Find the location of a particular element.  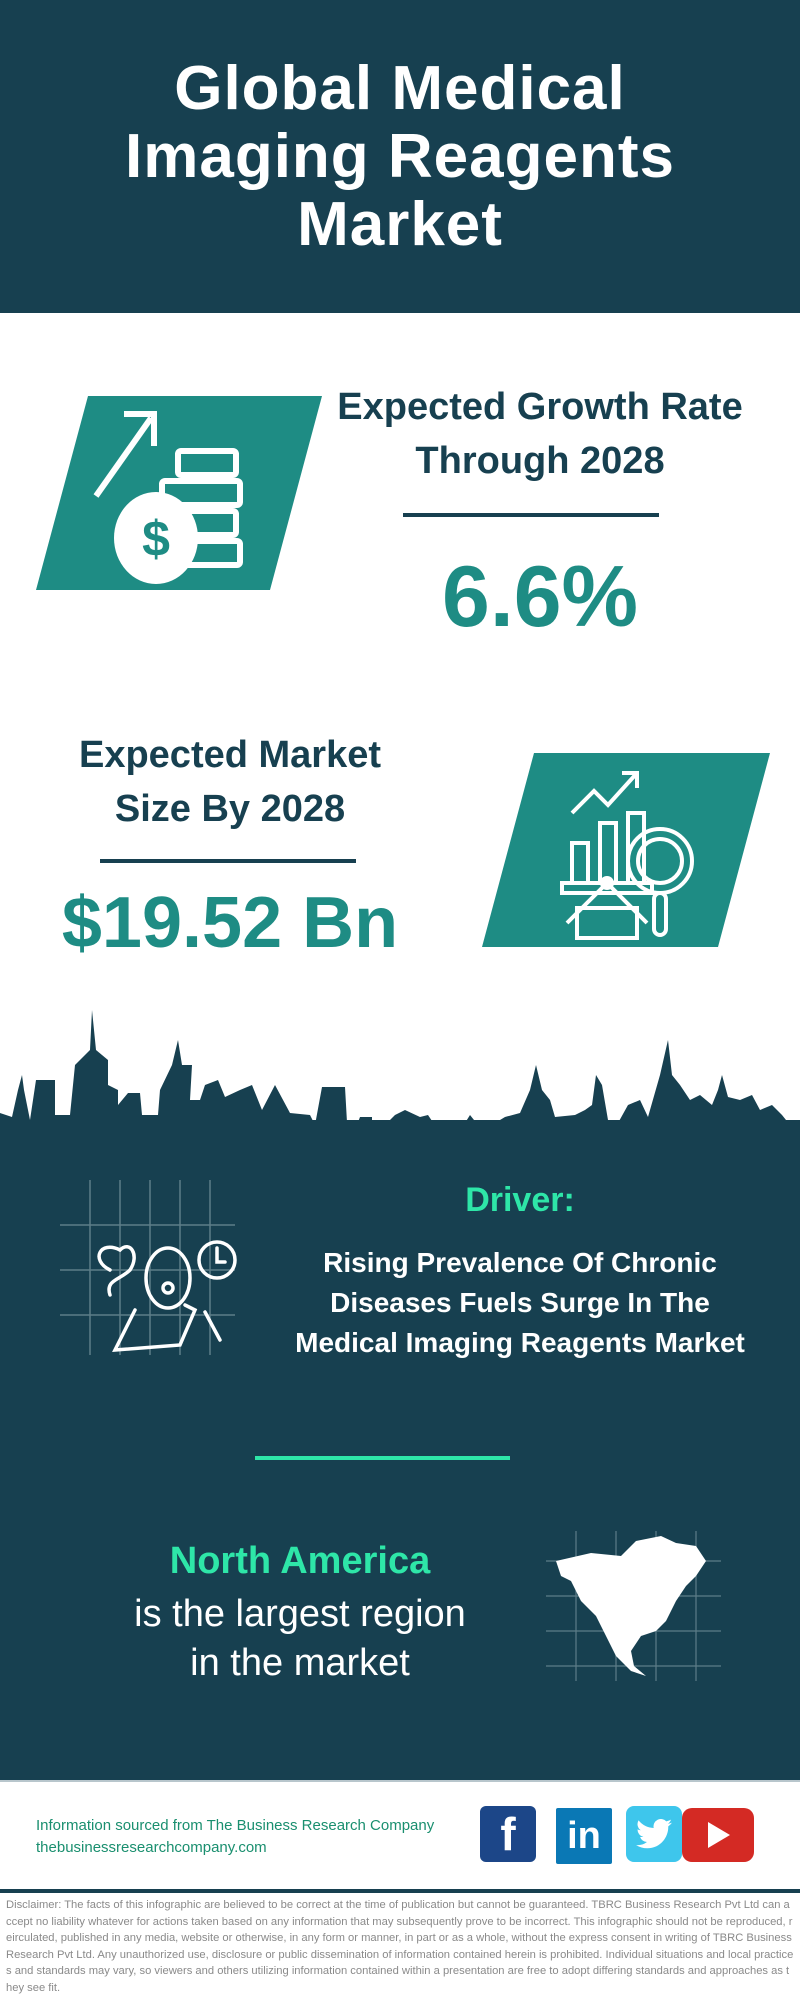

market-size-title: Expected Market Size By 2028 is located at coordinates (229, 782).